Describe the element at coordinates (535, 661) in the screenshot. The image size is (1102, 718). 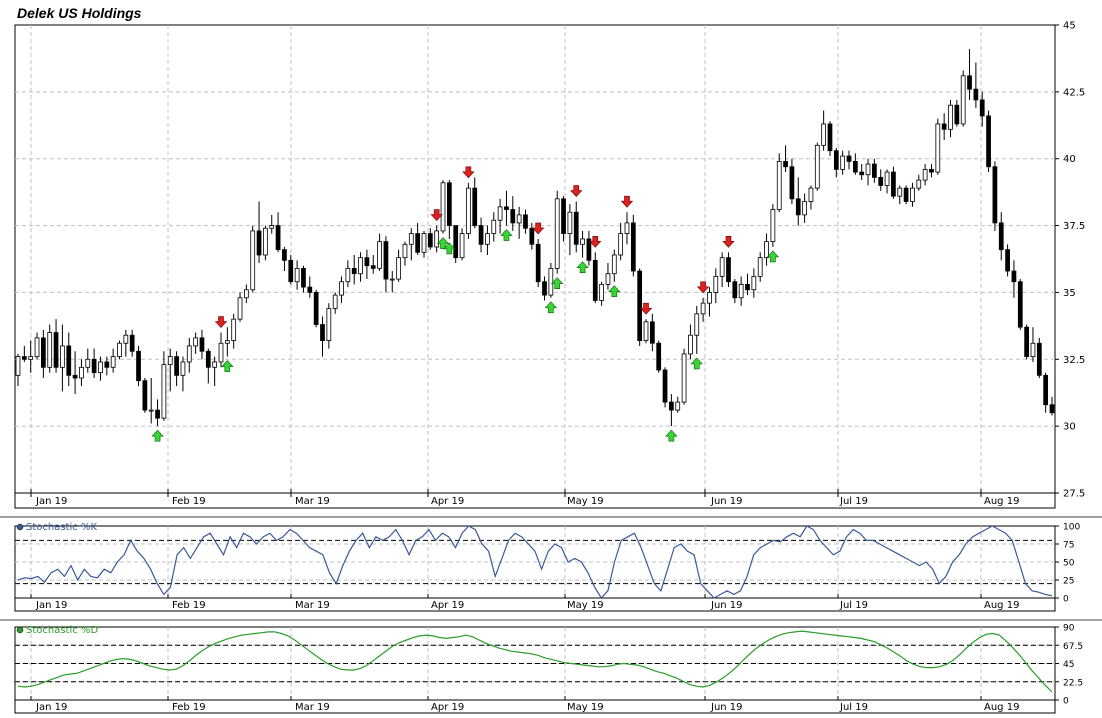
I see `d-series-line` at that location.